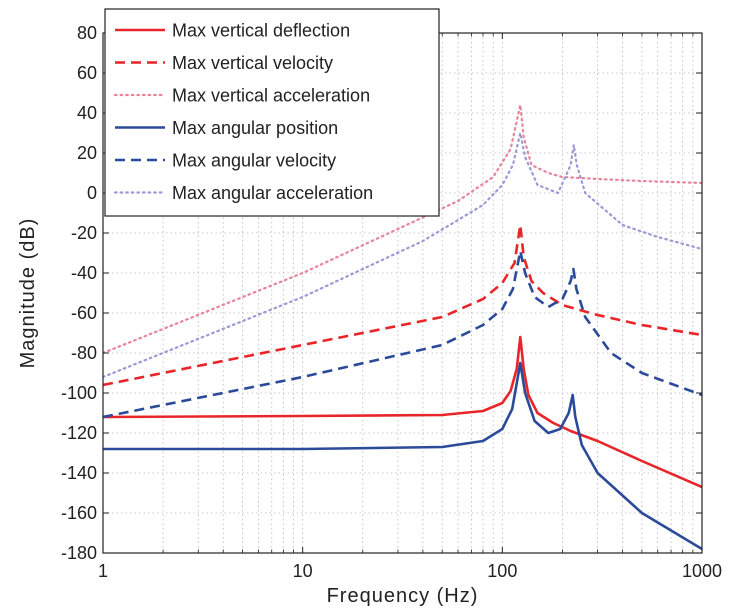  What do you see at coordinates (28, 293) in the screenshot?
I see `y-axis-label: Magnitude (dB)` at bounding box center [28, 293].